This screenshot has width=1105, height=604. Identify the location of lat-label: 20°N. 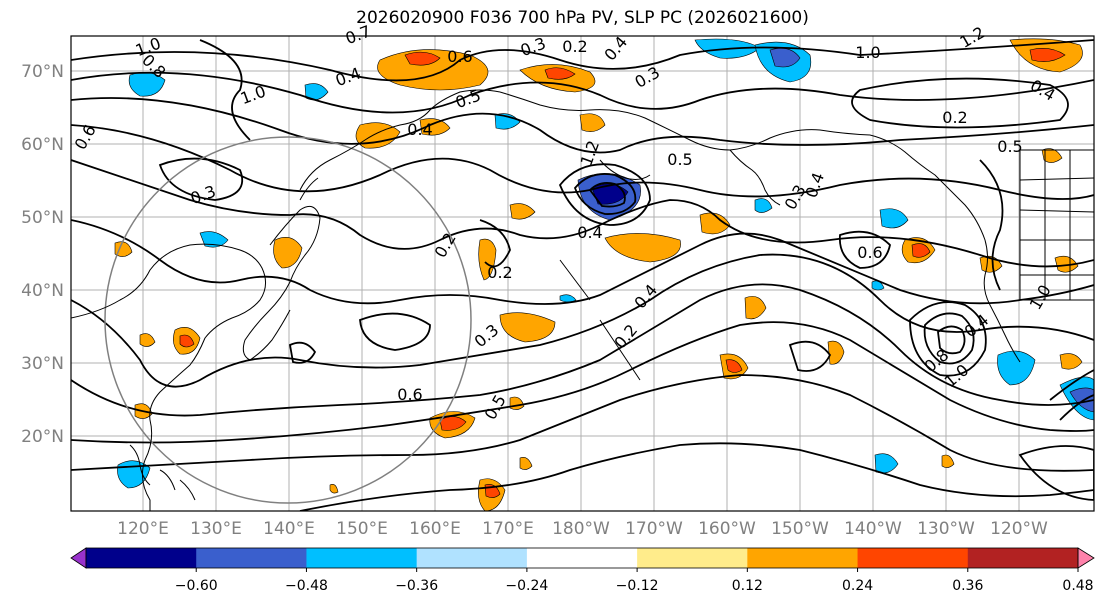
(42, 437).